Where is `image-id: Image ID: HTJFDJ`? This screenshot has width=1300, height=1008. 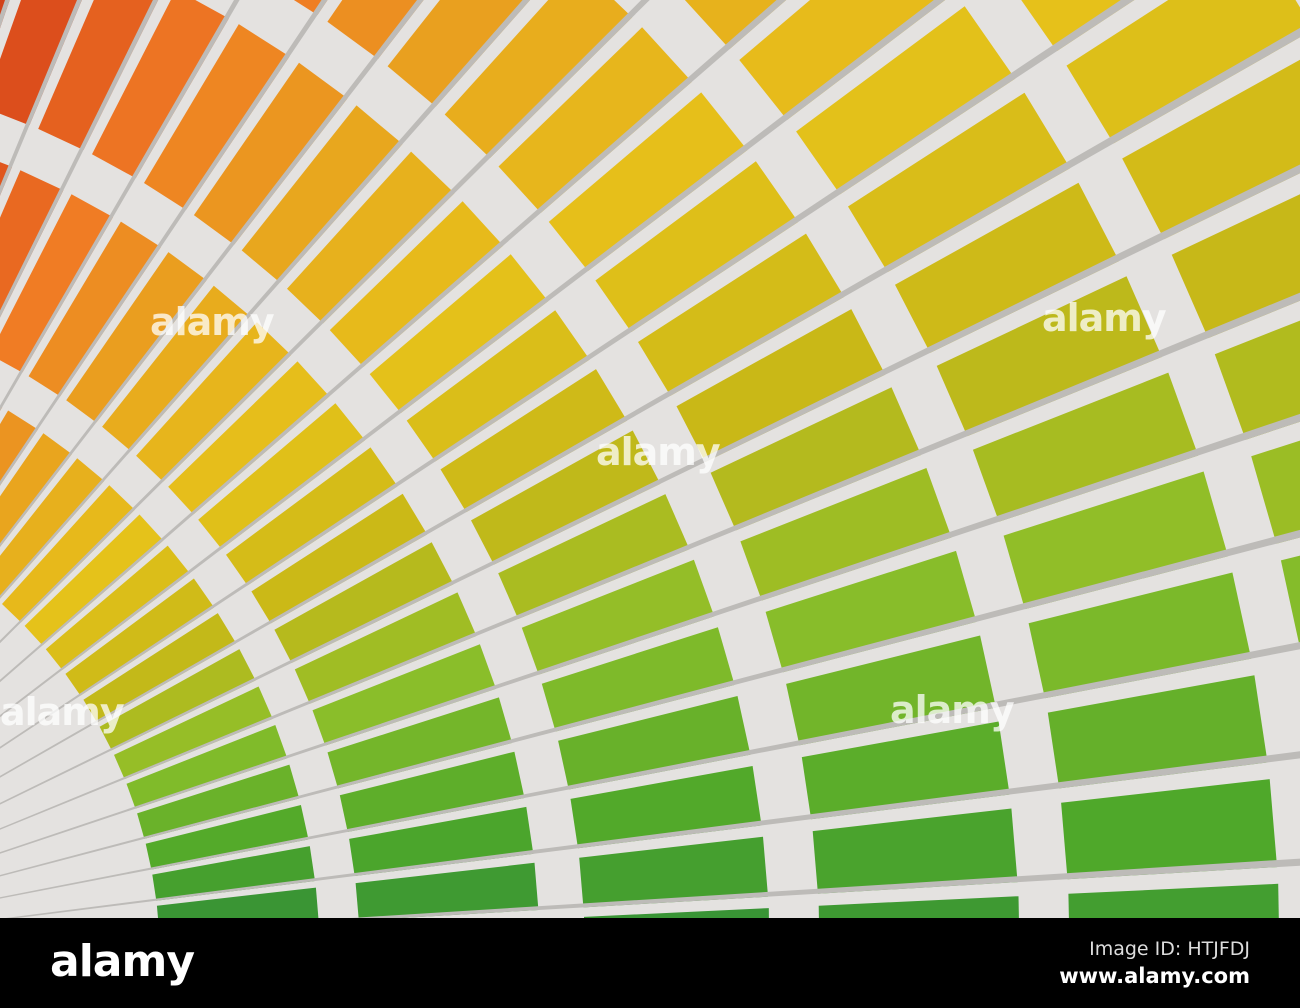
image-id: Image ID: HTJFDJ is located at coordinates (1169, 949).